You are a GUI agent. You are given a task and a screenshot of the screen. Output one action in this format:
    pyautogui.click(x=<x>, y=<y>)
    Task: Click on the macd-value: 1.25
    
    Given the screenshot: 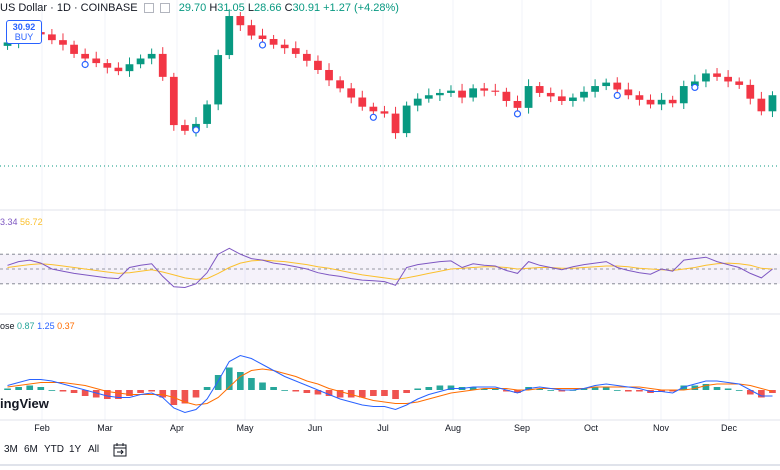 What is the action you would take?
    pyautogui.click(x=46, y=326)
    